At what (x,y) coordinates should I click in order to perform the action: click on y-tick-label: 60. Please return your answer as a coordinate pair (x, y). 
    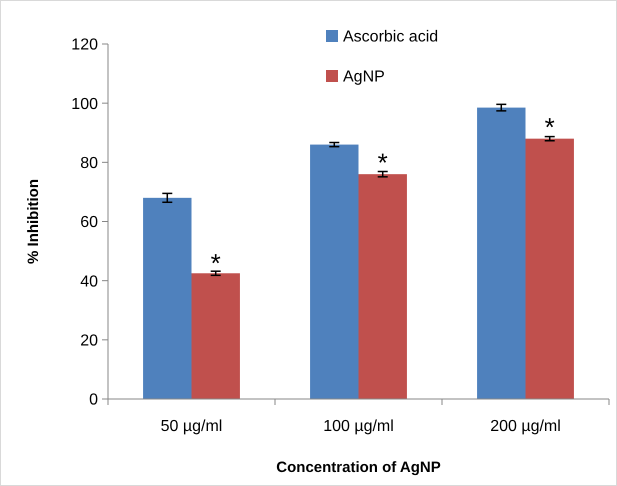
    Looking at the image, I should click on (89, 223).